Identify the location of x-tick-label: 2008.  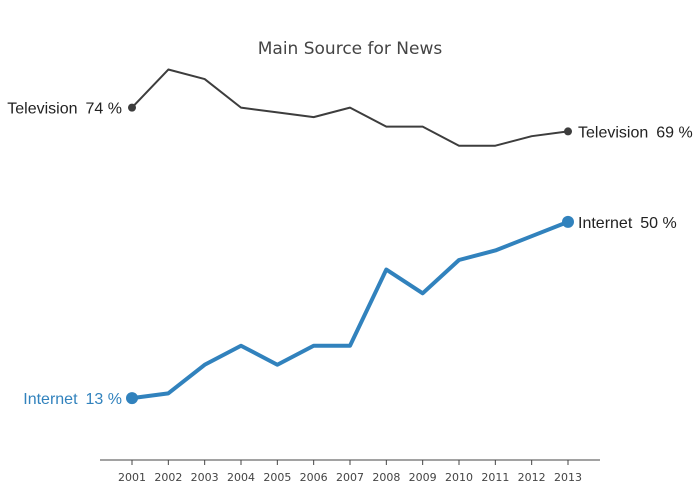
(386, 477).